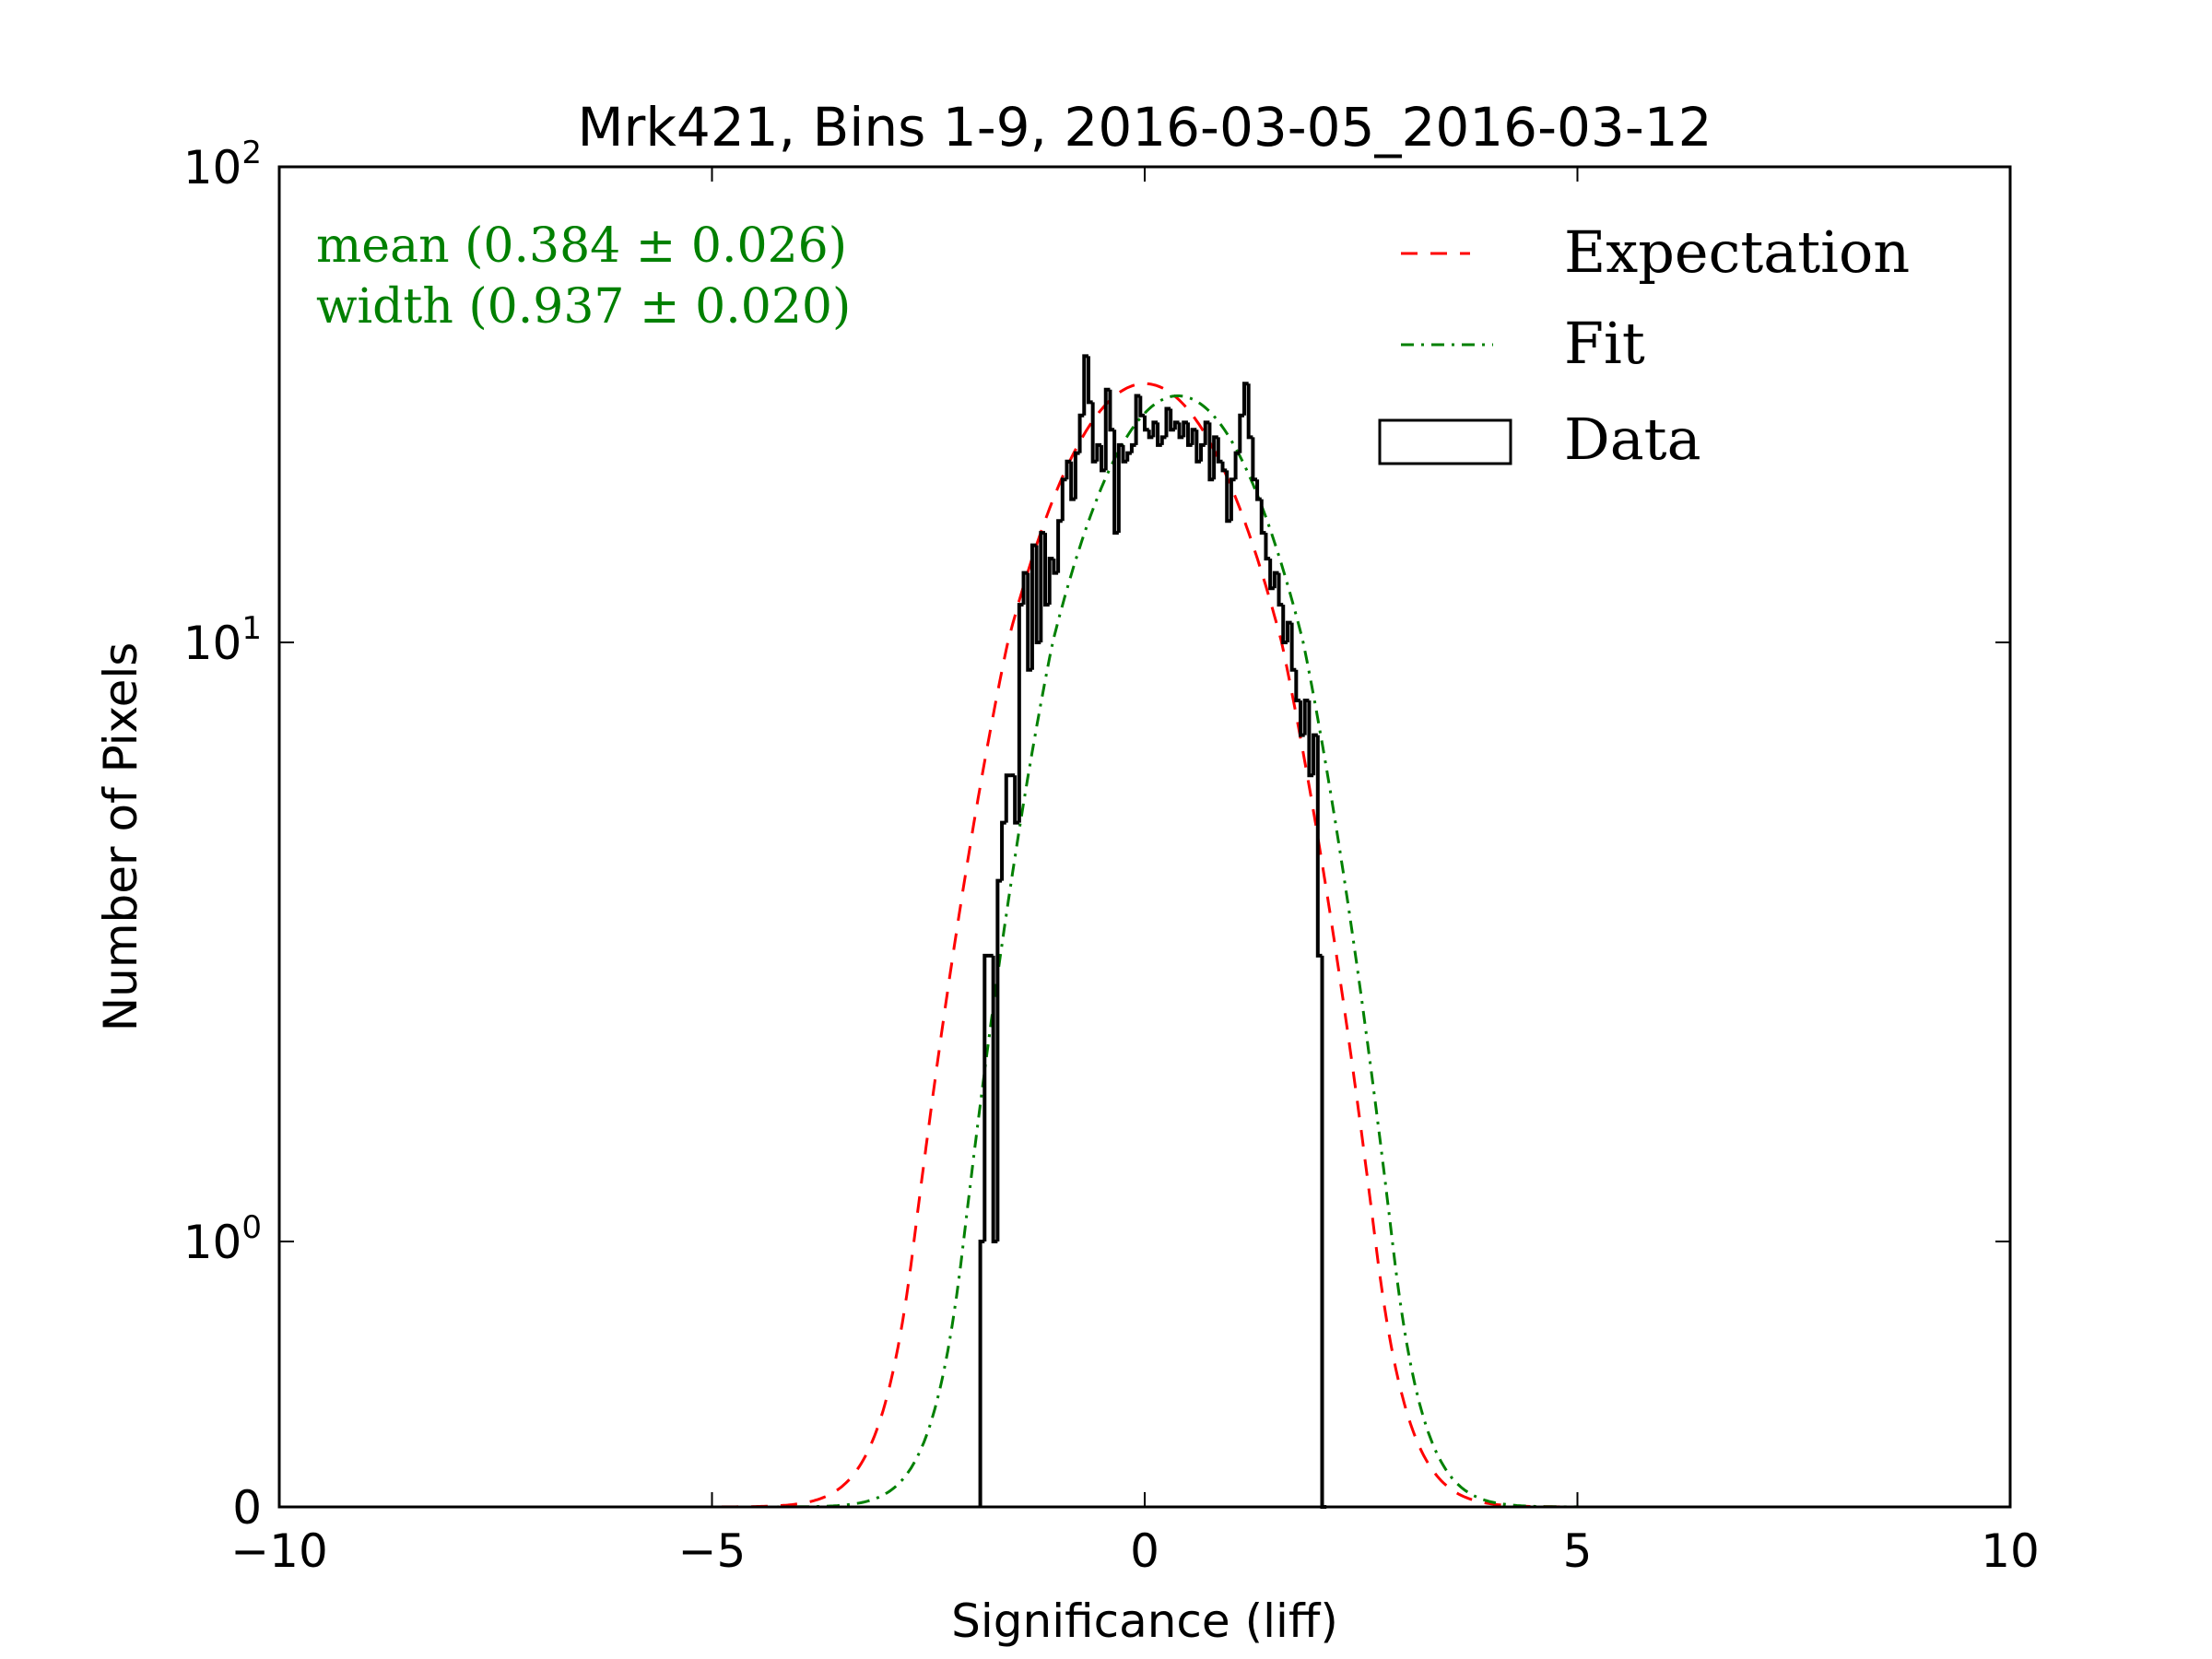  What do you see at coordinates (1445, 441) in the screenshot?
I see `legend-data-swatch` at bounding box center [1445, 441].